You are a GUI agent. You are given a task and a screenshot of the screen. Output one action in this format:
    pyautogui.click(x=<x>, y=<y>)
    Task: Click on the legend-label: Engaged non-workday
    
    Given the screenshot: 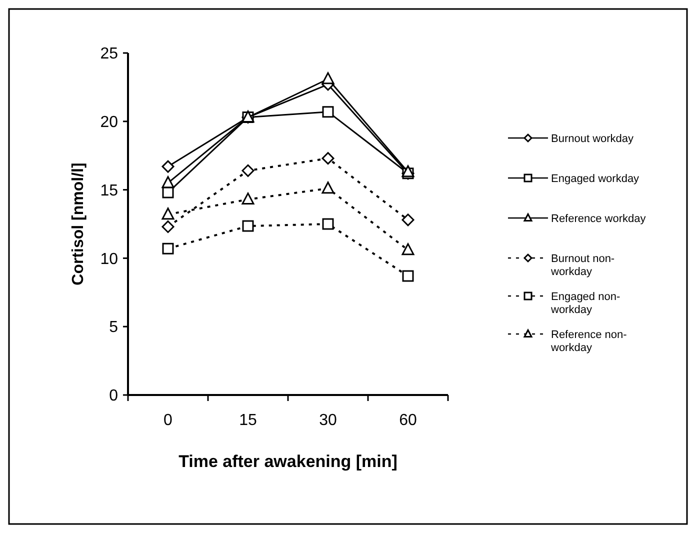 What is the action you would take?
    pyautogui.click(x=585, y=303)
    